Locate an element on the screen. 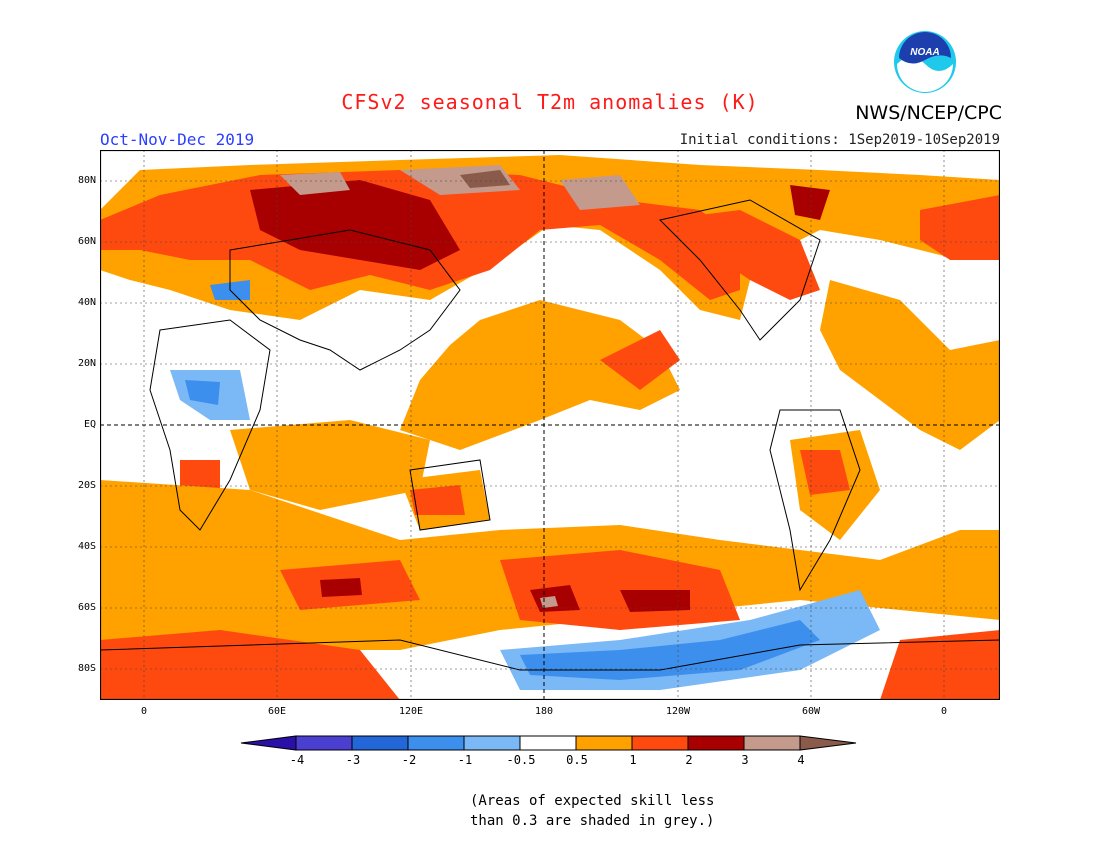 The width and height of the screenshot is (1100, 850). south-indian-strong is located at coordinates (341, 587).